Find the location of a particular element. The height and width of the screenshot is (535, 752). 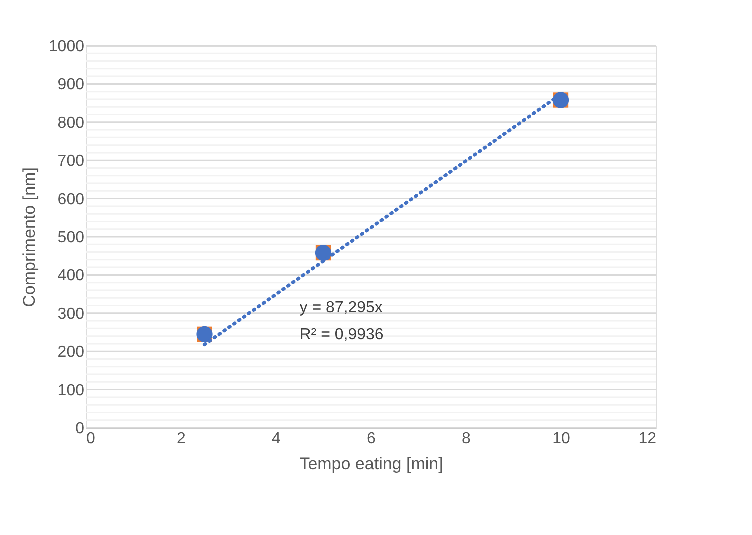

x-tick-label: 2 is located at coordinates (181, 439).